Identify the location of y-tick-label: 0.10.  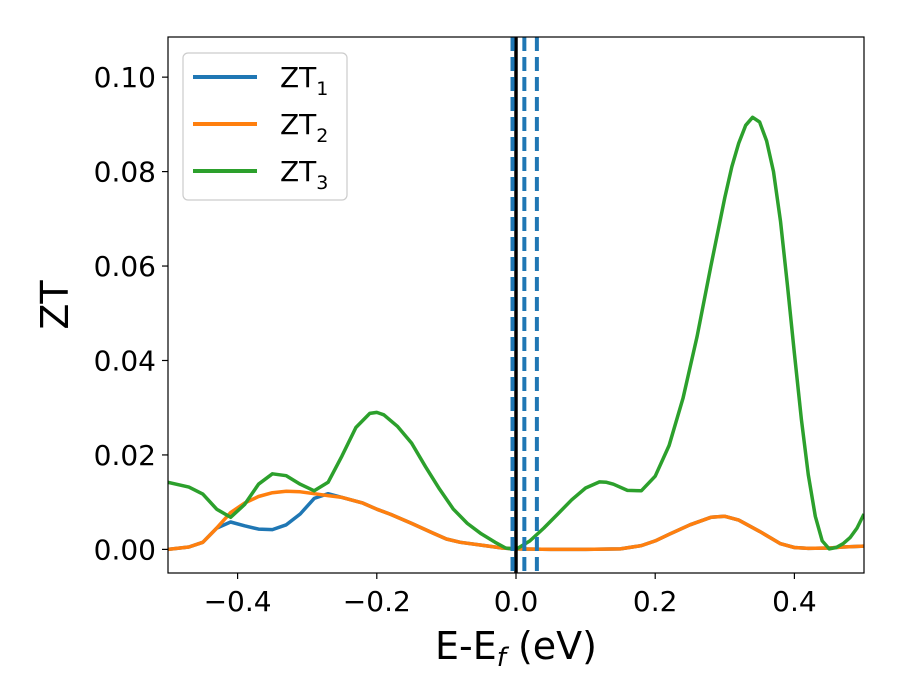
(125, 77).